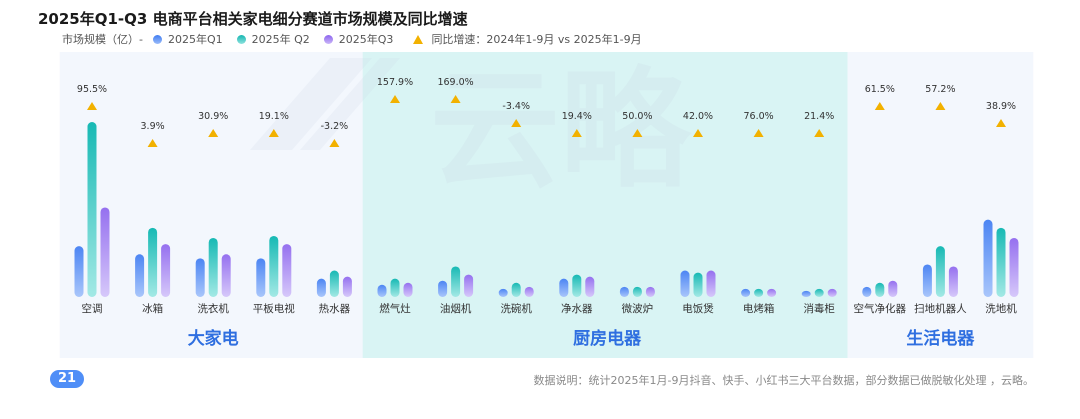 The height and width of the screenshot is (419, 1080). Describe the element at coordinates (67, 379) in the screenshot. I see `page-number-badge: 21` at that location.